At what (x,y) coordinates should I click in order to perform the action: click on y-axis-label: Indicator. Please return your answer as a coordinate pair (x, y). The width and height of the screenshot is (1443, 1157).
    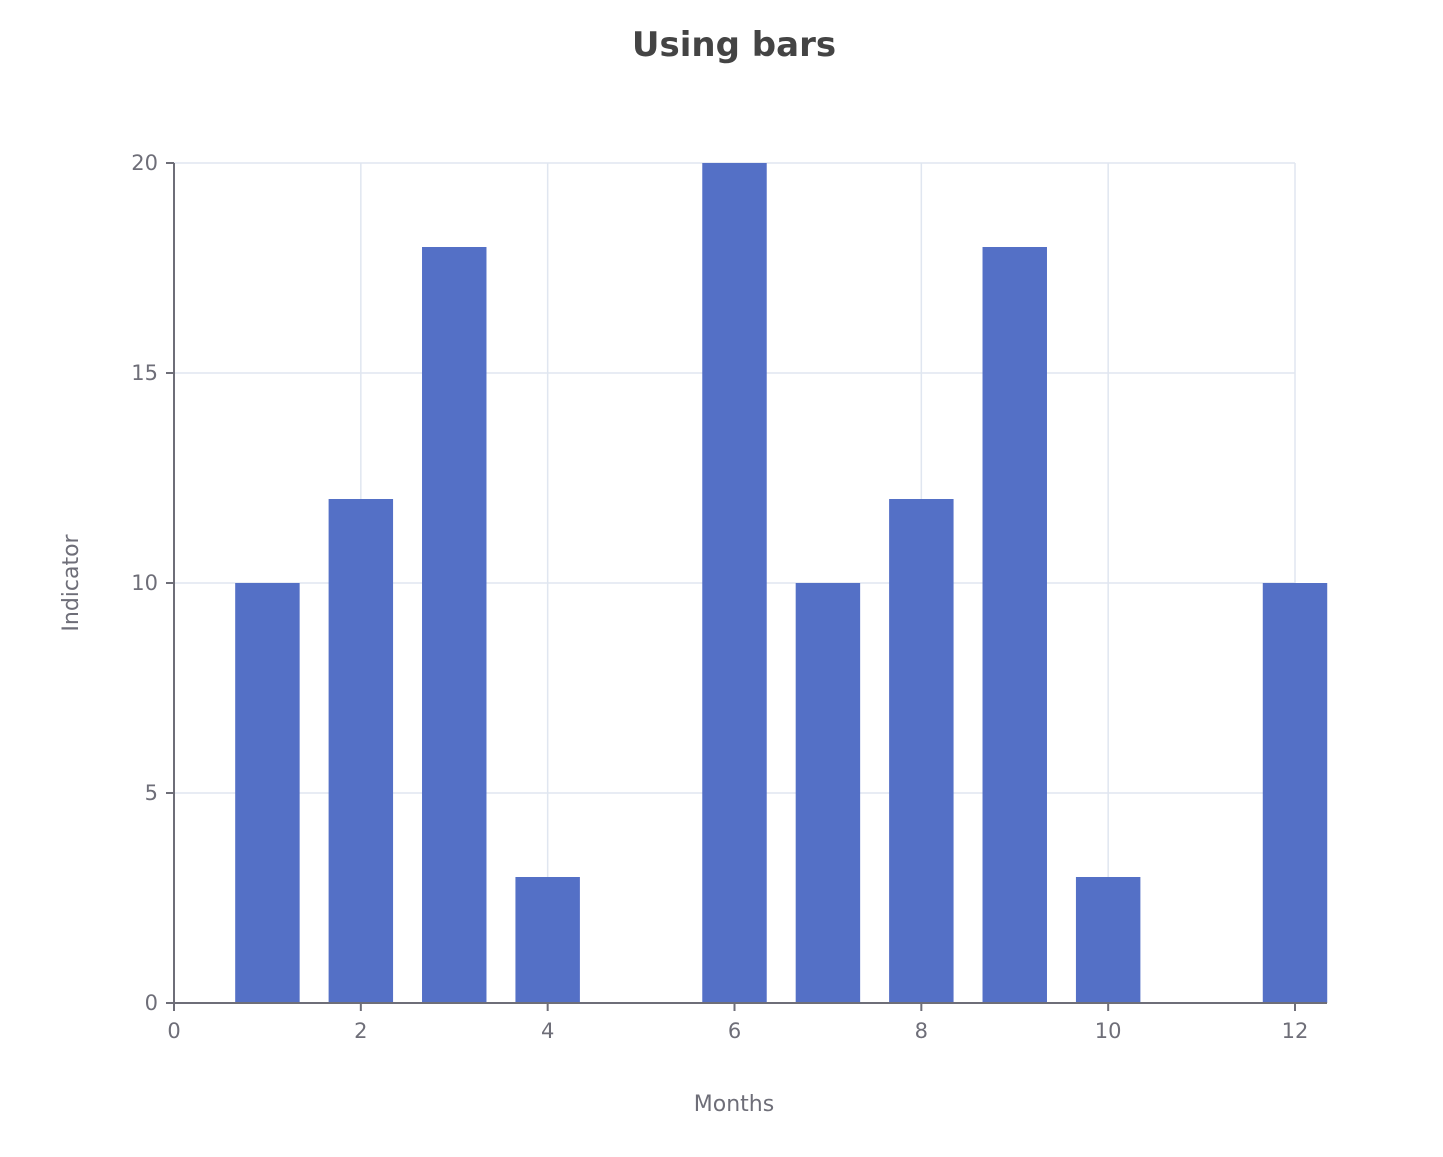
    Looking at the image, I should click on (71, 582).